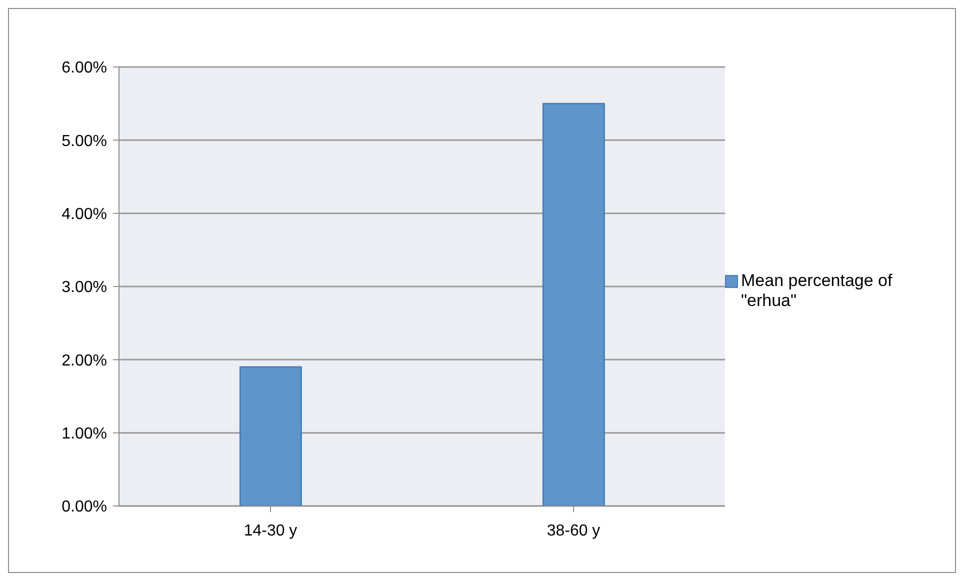 Image resolution: width=964 pixels, height=581 pixels. Describe the element at coordinates (84, 141) in the screenshot. I see `y-tick-label: 5.00%` at that location.